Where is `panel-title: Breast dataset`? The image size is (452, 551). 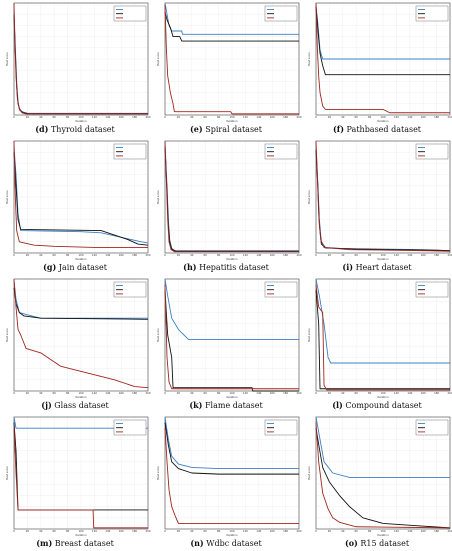
panel-title: Breast dataset is located at coordinates (83, 543).